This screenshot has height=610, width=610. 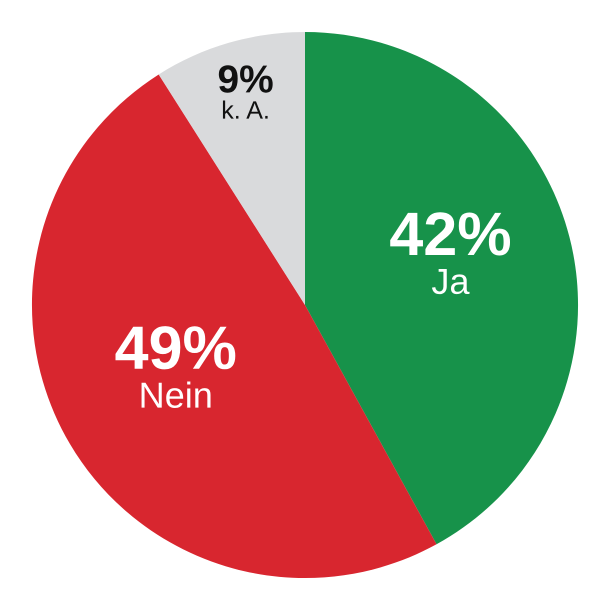 I want to click on data-label: 42%, so click(x=450, y=234).